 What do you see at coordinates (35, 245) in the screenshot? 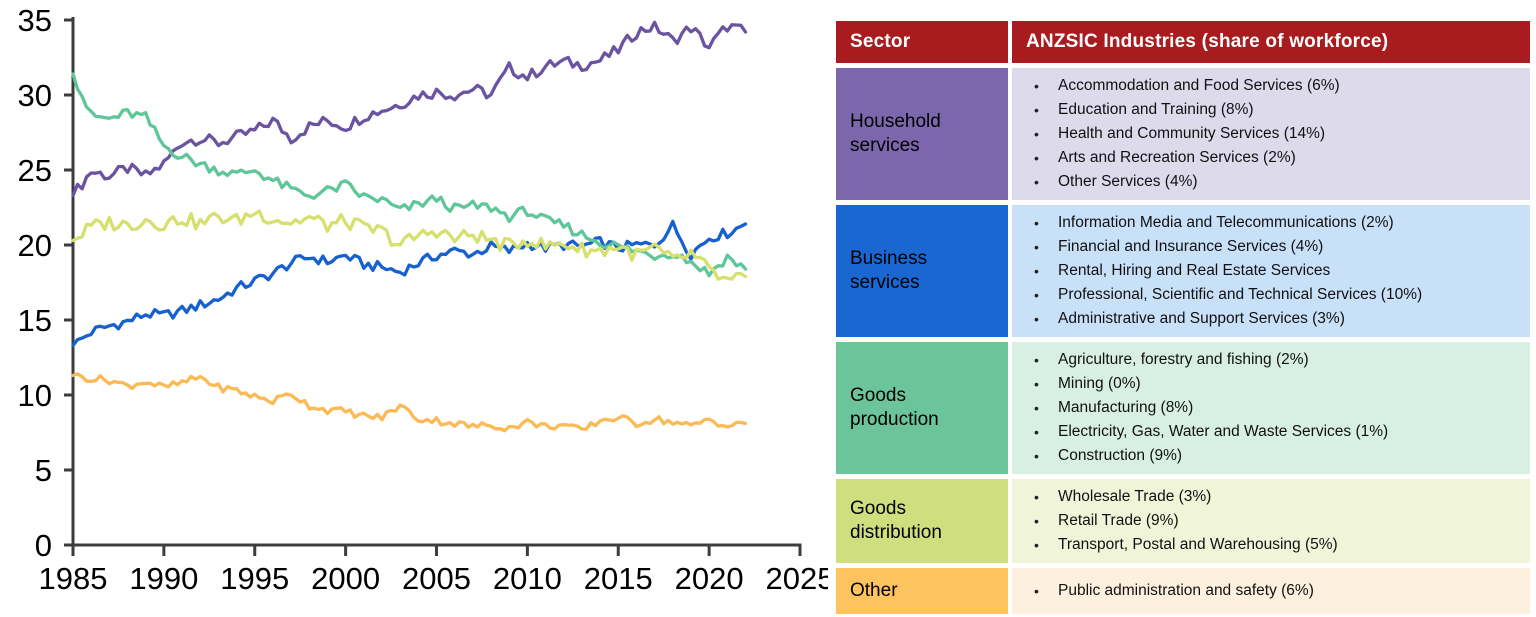
I see `y-tick-label: 20` at bounding box center [35, 245].